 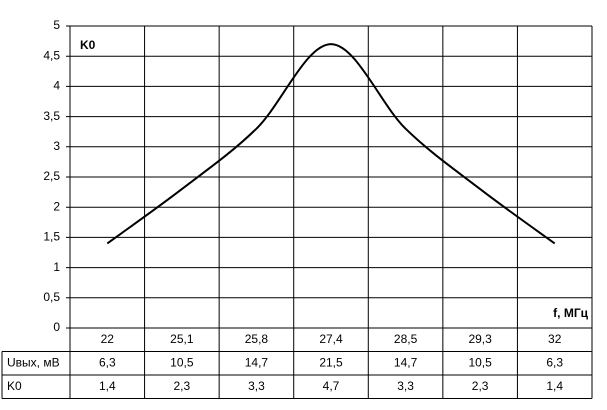 I want to click on y-tick-label: 1, so click(x=56, y=267).